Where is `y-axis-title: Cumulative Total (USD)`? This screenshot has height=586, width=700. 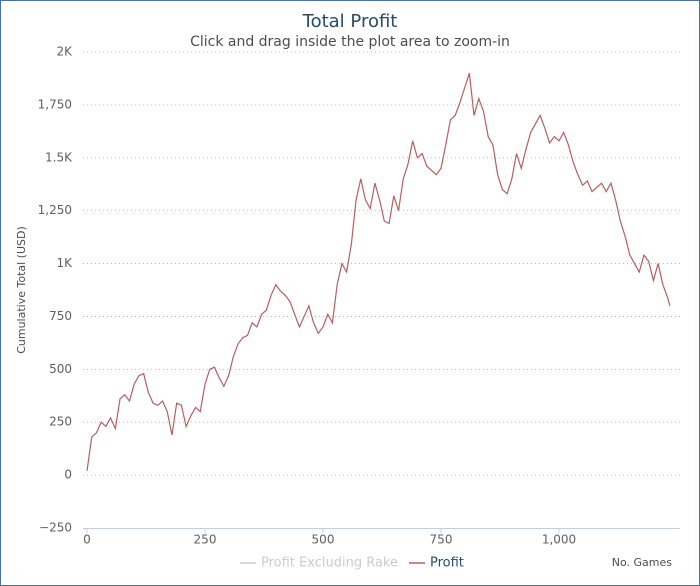
y-axis-title: Cumulative Total (USD) is located at coordinates (21, 290).